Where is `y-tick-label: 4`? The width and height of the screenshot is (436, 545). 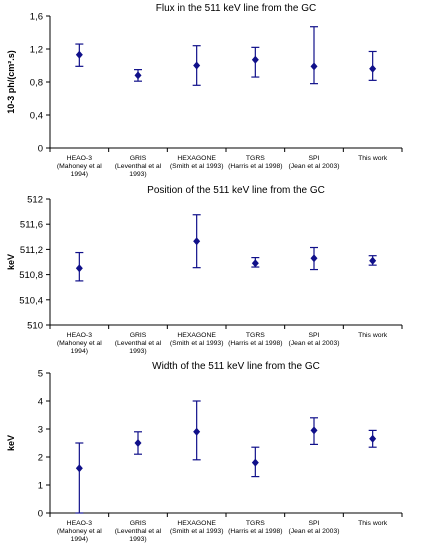
y-tick-label: 4 is located at coordinates (40, 402).